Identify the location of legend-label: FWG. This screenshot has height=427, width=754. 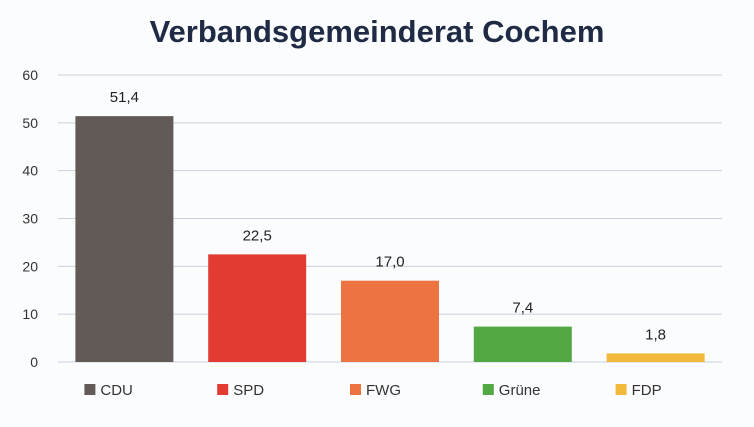
(383, 390).